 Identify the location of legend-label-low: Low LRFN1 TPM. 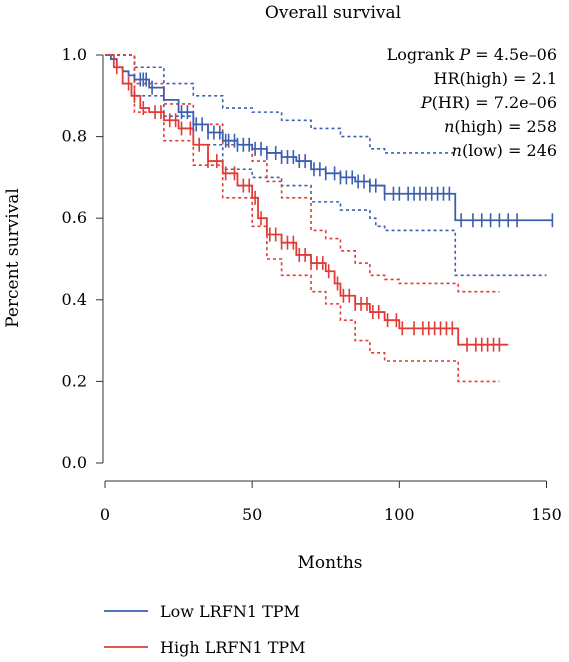
(230, 611).